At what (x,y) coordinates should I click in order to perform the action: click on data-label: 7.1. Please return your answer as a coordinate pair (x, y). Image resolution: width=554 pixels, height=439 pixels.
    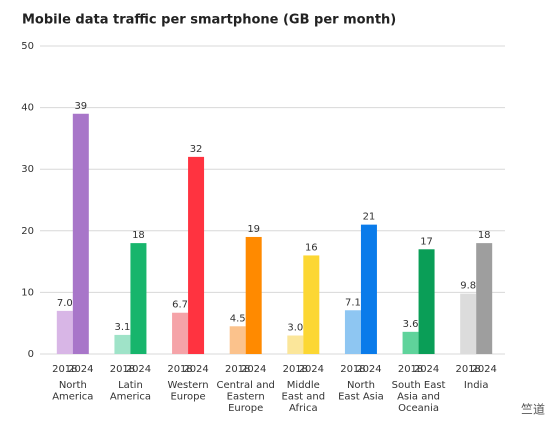
    Looking at the image, I should click on (353, 302).